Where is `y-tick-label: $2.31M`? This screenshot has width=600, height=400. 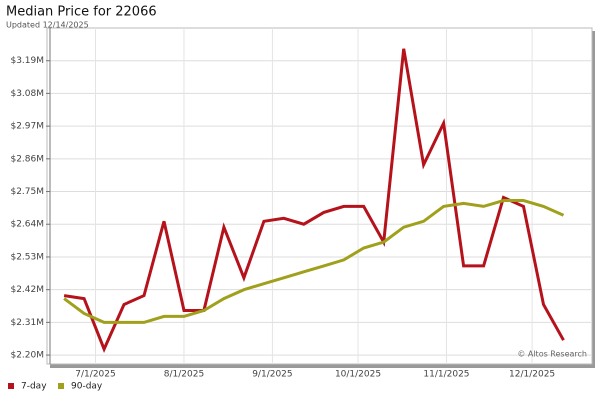 y-tick-label: $2.31M is located at coordinates (27, 323).